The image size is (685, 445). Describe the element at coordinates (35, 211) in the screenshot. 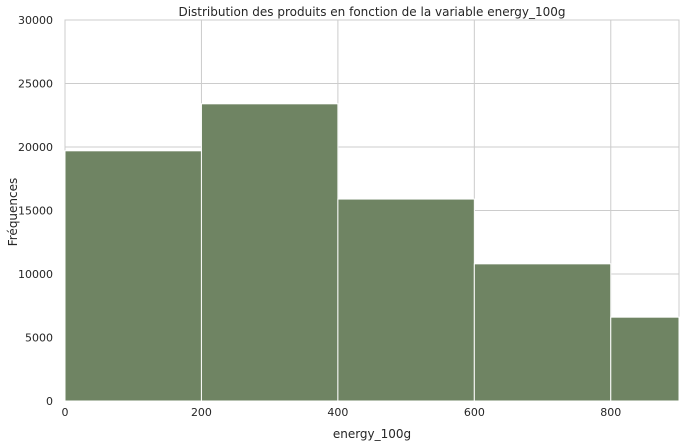

I see `y-tick-label: 15000` at that location.